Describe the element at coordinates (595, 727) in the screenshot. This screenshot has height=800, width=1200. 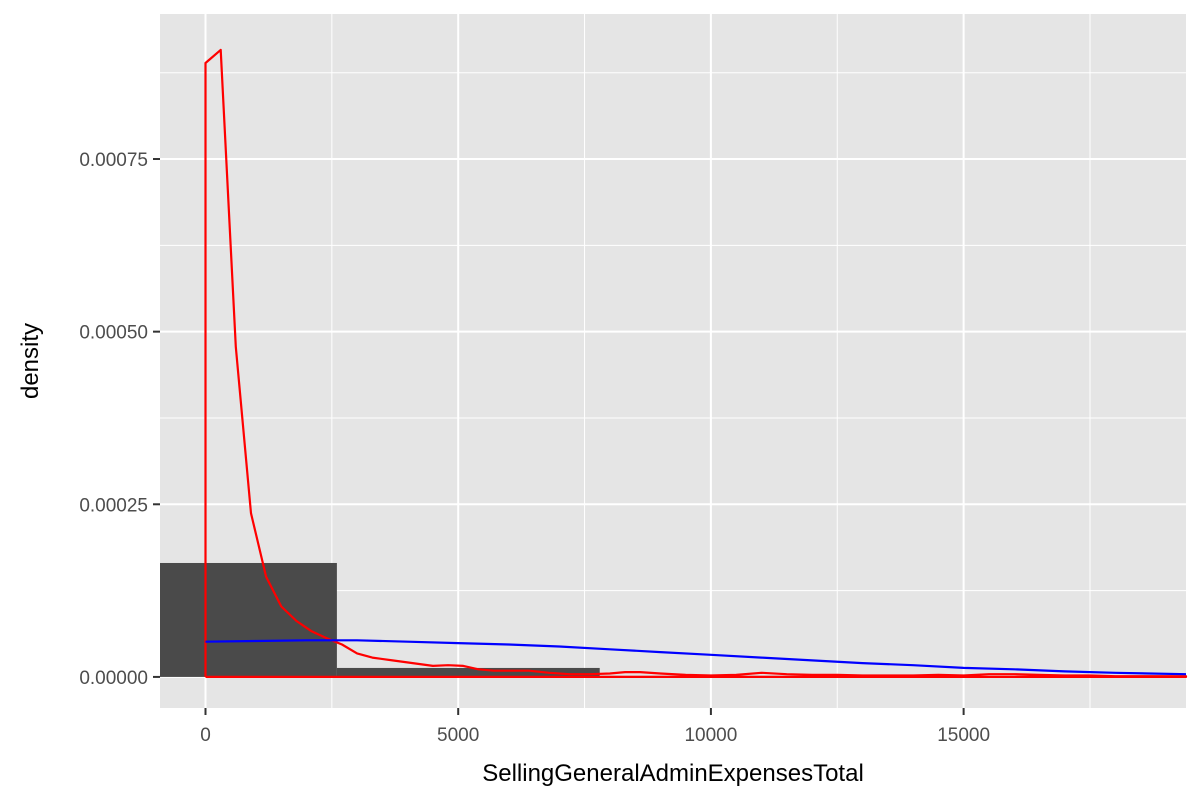
I see `x-axis: 0 5000 10000 15000` at that location.